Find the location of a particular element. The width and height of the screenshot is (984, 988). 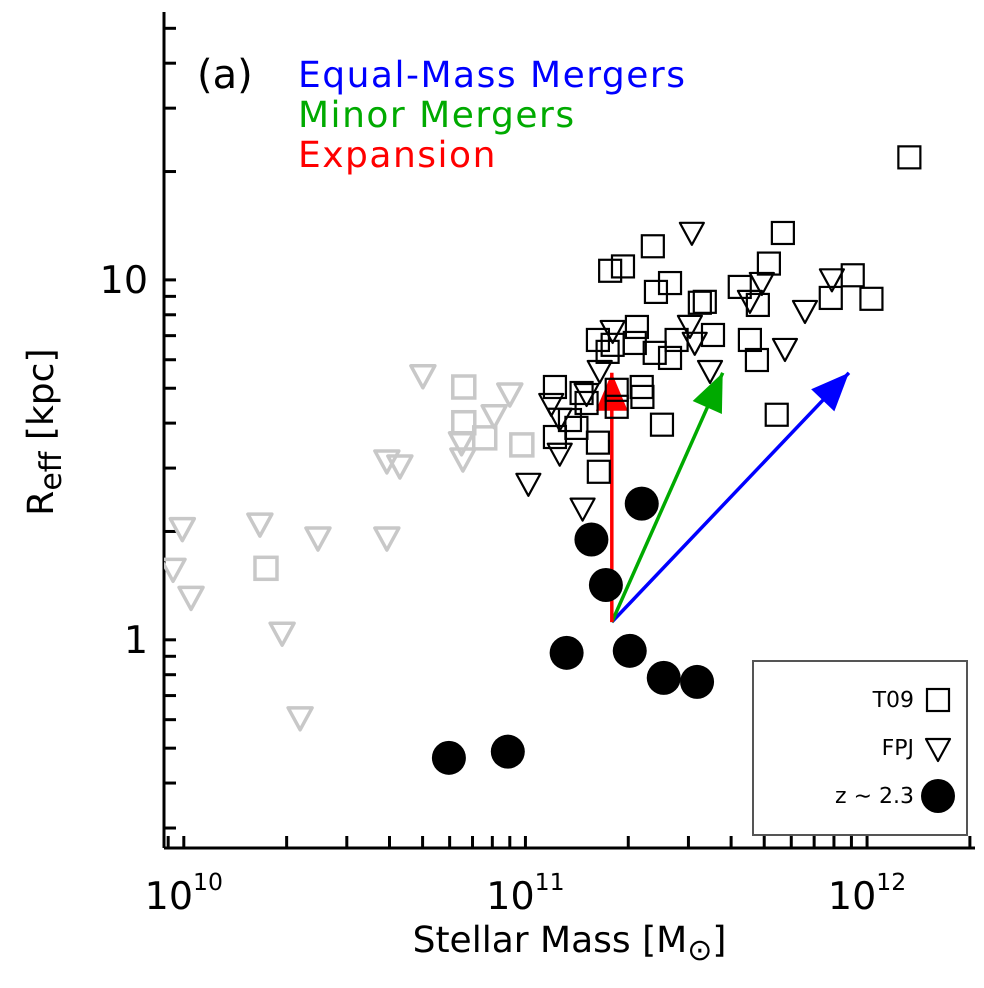

x-tick-label: 10$^{11}$ is located at coordinates (525, 893).